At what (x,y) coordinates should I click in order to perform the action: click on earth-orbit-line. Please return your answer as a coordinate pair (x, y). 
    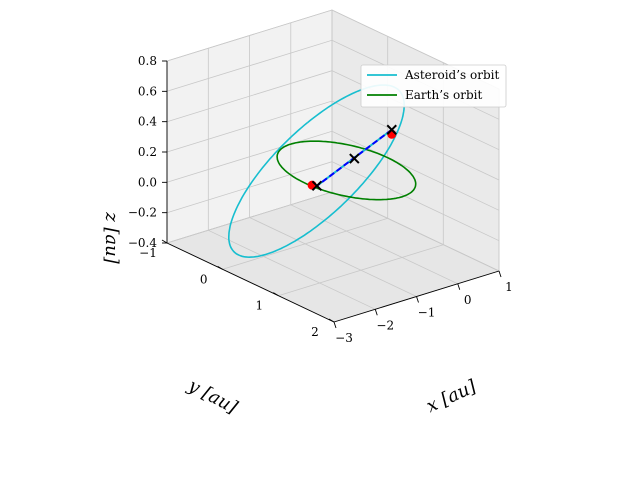
    Looking at the image, I should click on (346, 170).